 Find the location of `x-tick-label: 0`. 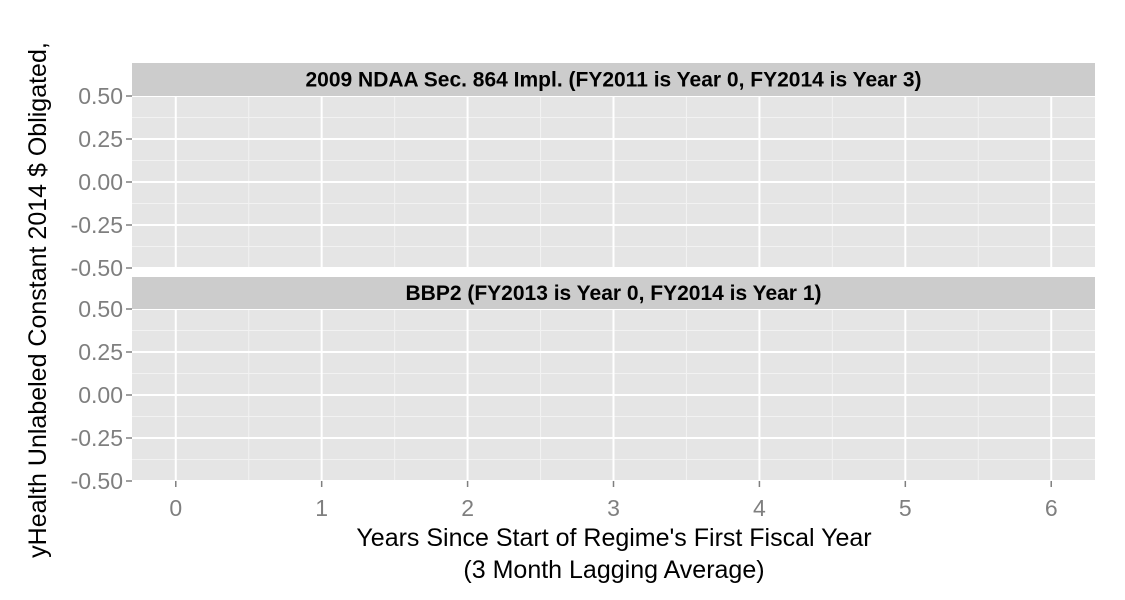

x-tick-label: 0 is located at coordinates (175, 508).